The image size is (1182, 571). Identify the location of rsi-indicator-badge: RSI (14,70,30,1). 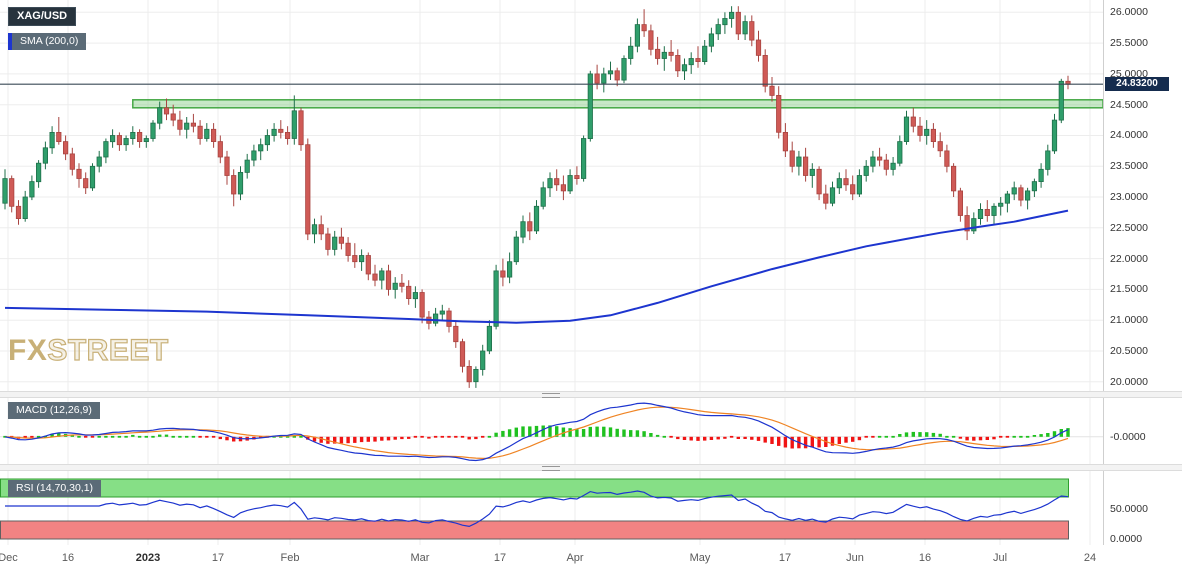
(55, 488).